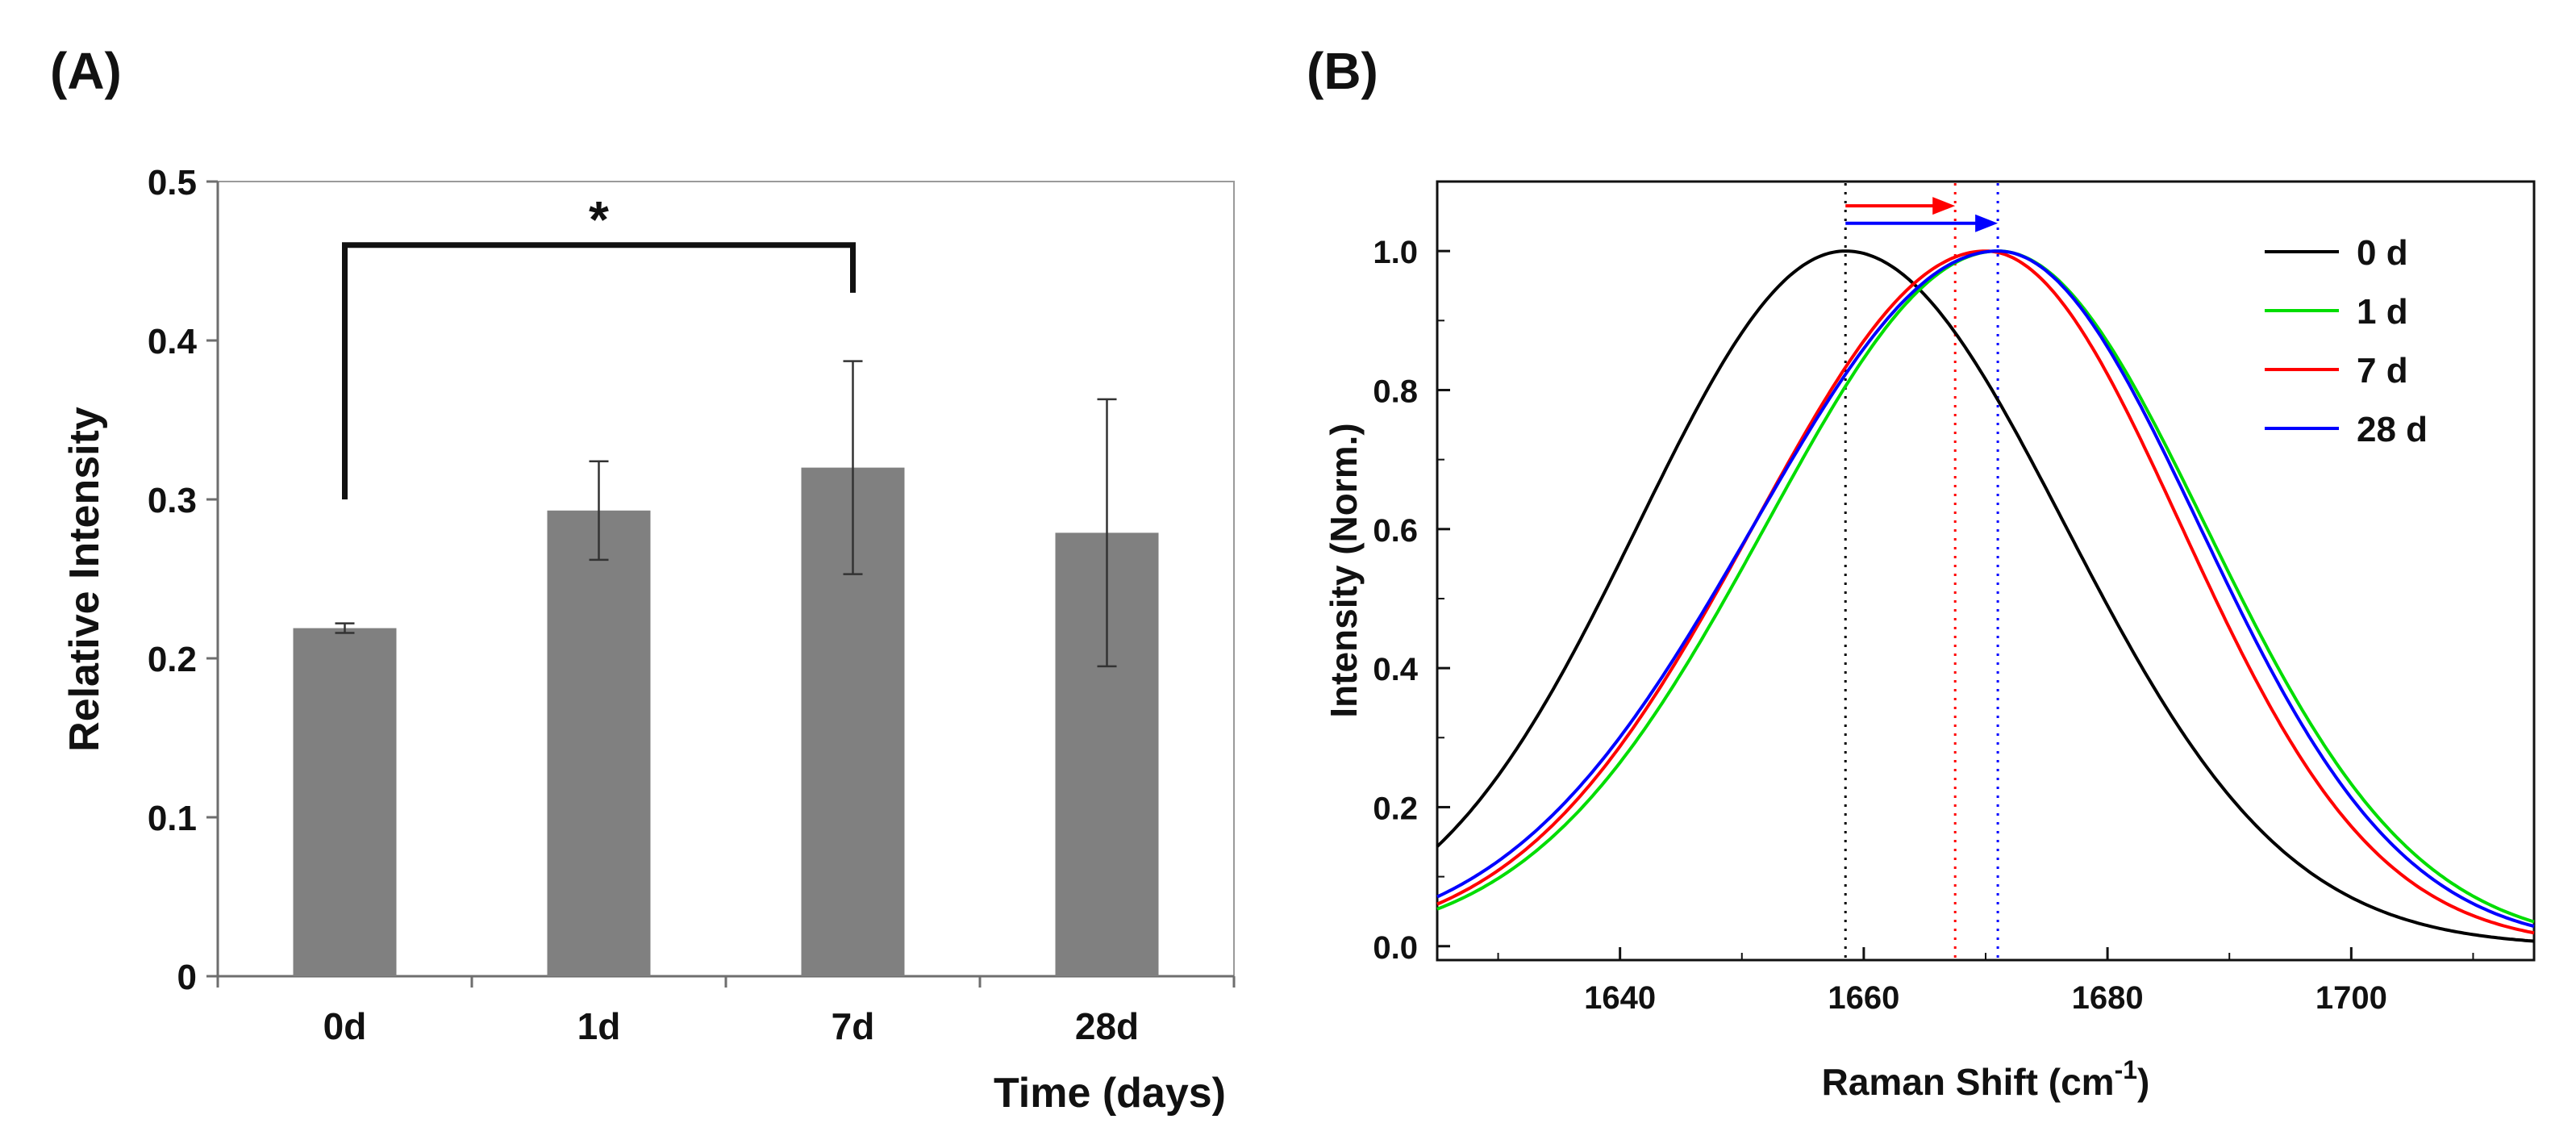  What do you see at coordinates (2351, 998) in the screenshot?
I see `line-x-tick-label: 1700` at bounding box center [2351, 998].